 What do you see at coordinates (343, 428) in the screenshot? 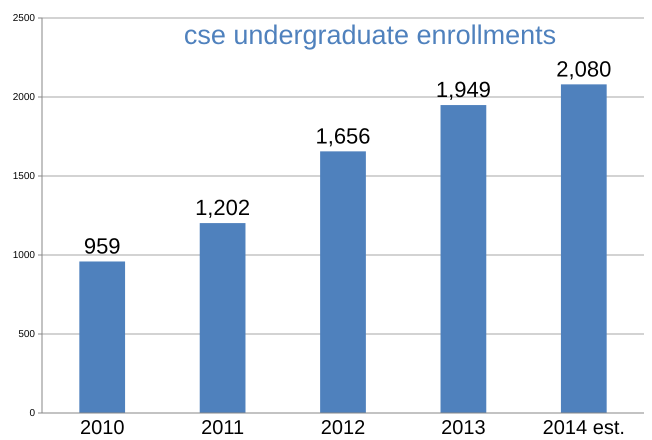
I see `x-tick-label: 2012` at bounding box center [343, 428].